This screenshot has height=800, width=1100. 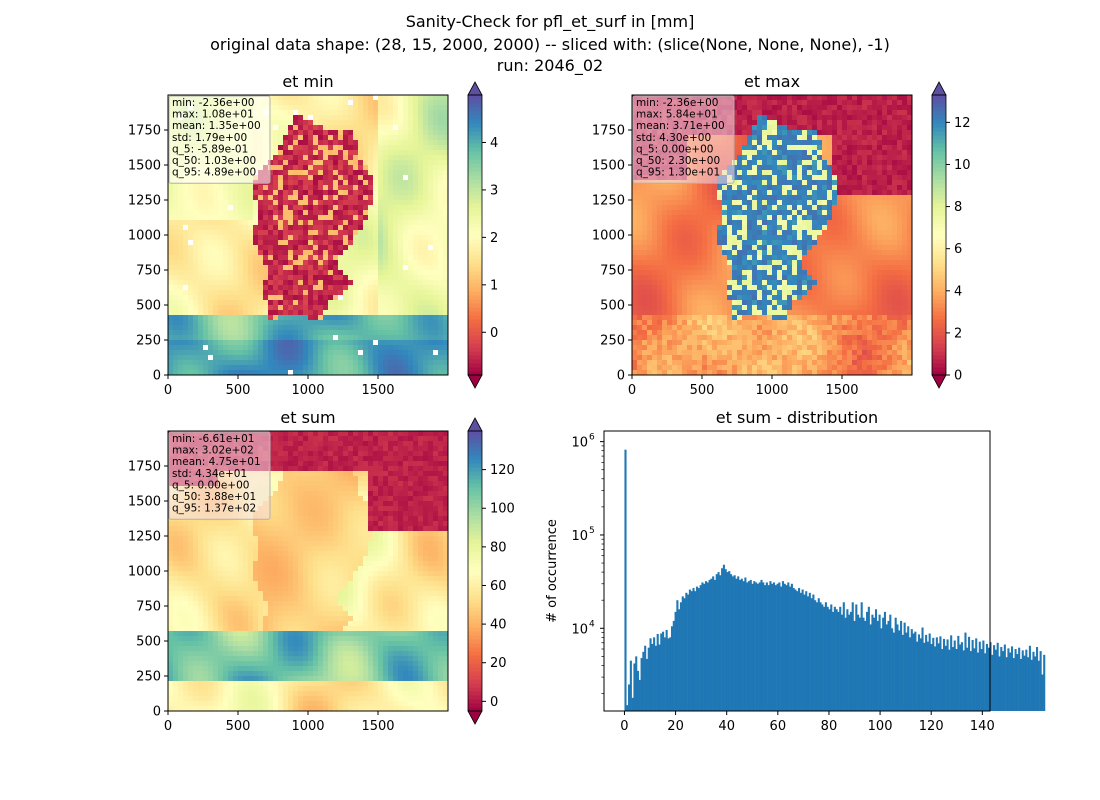 I want to click on x-tick-label: 1000, so click(x=307, y=390).